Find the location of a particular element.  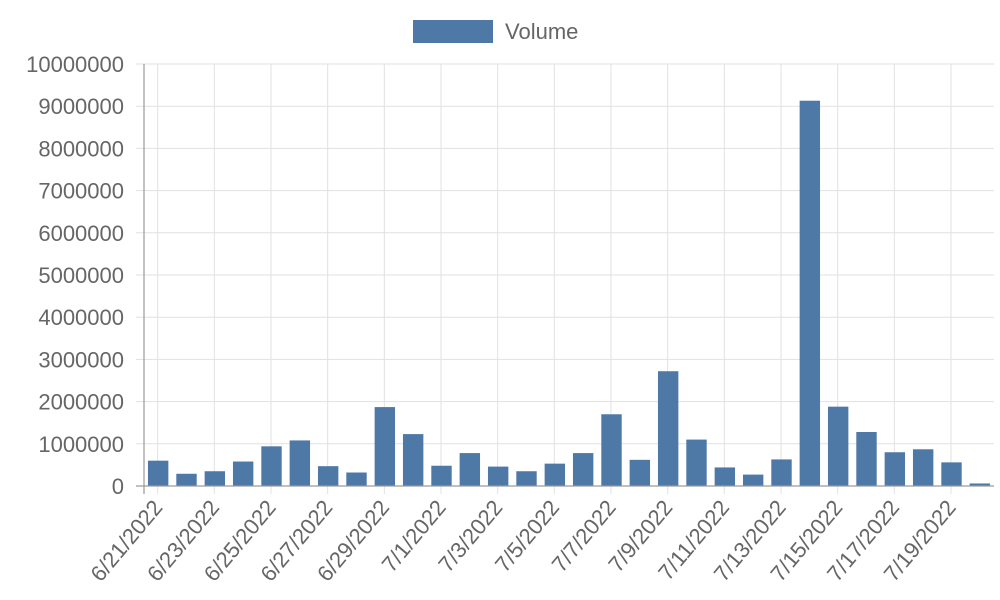

bar-7-19-2022 is located at coordinates (951, 474).